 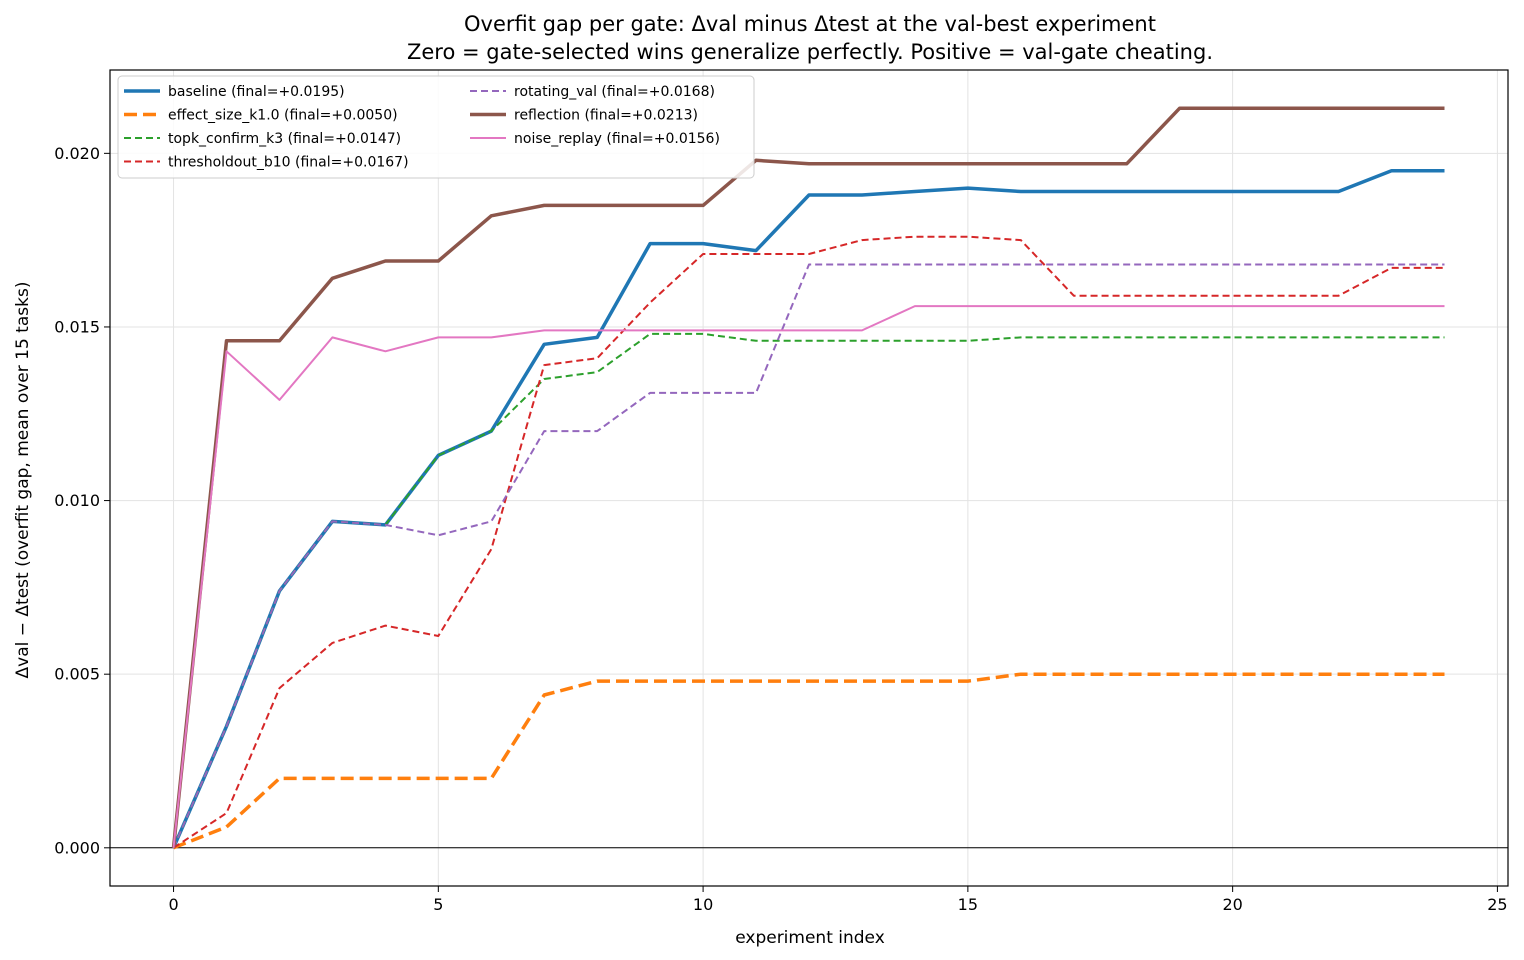 I want to click on y-tick-label: 0.015, so click(x=77, y=326).